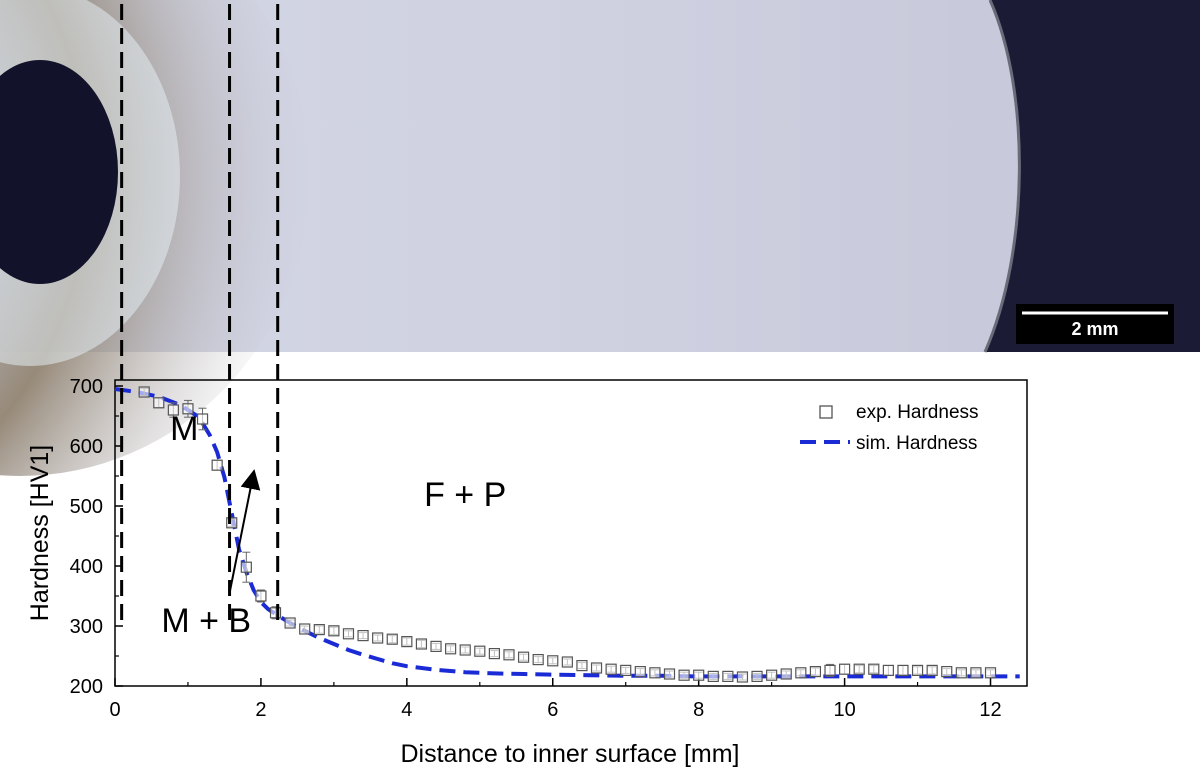 The width and height of the screenshot is (1200, 773). What do you see at coordinates (1094, 329) in the screenshot?
I see `scale-bar-label: 2 mm` at bounding box center [1094, 329].